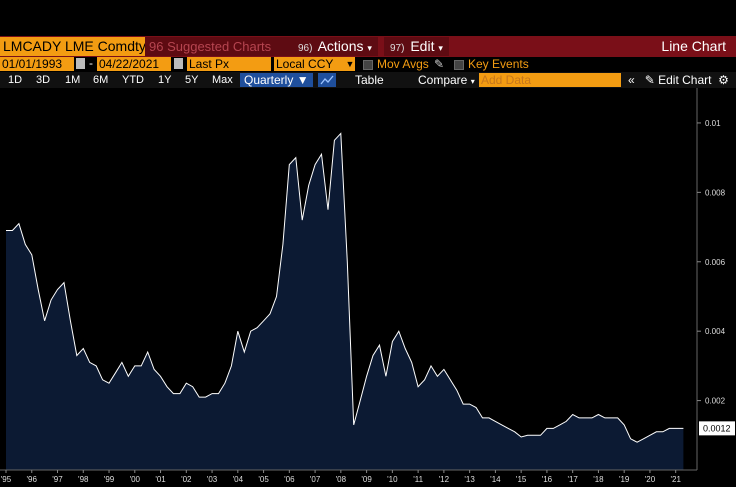 The image size is (736, 487). I want to click on mov-avgs-checkbox, so click(368, 65).